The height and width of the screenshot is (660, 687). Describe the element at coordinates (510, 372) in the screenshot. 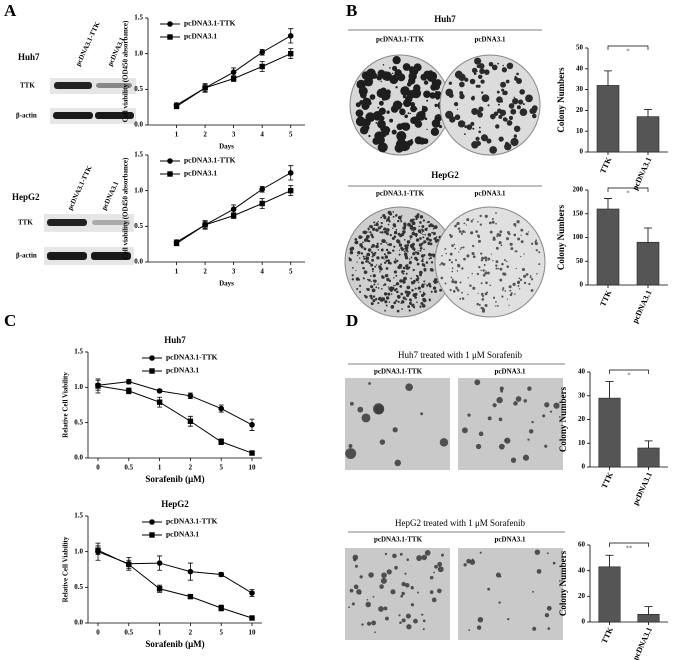

I see `lane-label: pcDNA3.1` at that location.